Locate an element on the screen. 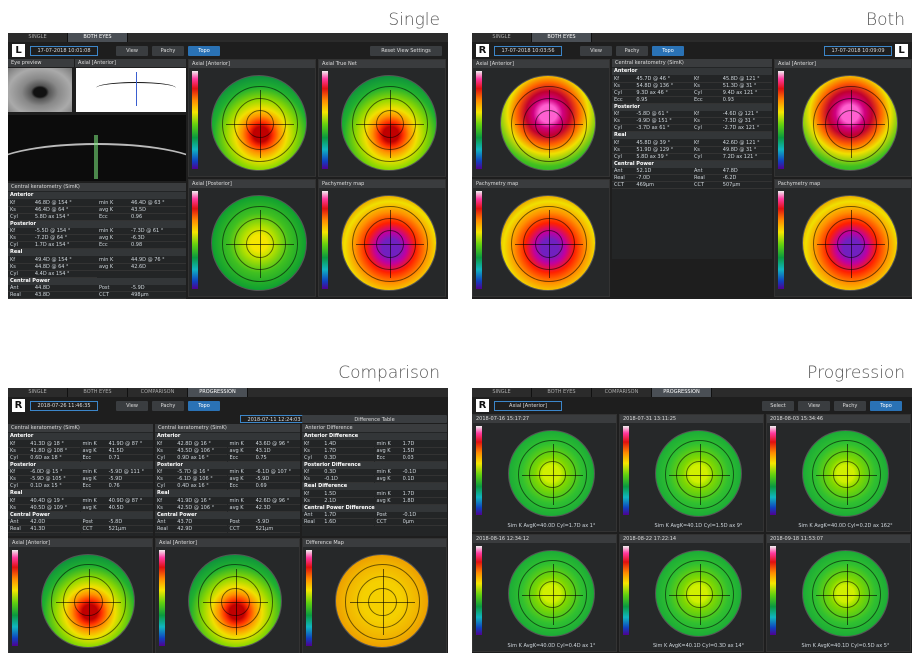 Image resolution: width=921 pixels, height=653 pixels. table-cell: 40.4D @ 19 ° is located at coordinates (54, 501).